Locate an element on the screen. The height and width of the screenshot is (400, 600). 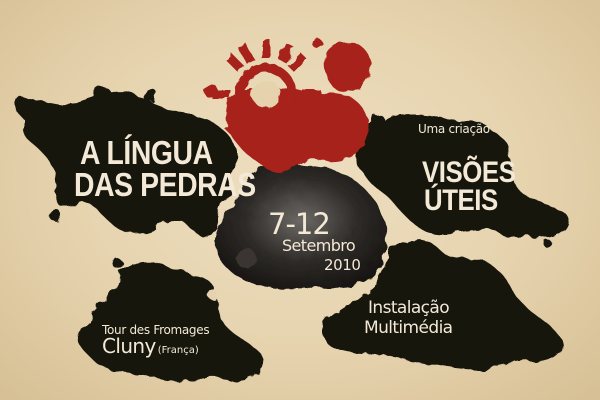
ink-blot-top-left is located at coordinates (127, 162).